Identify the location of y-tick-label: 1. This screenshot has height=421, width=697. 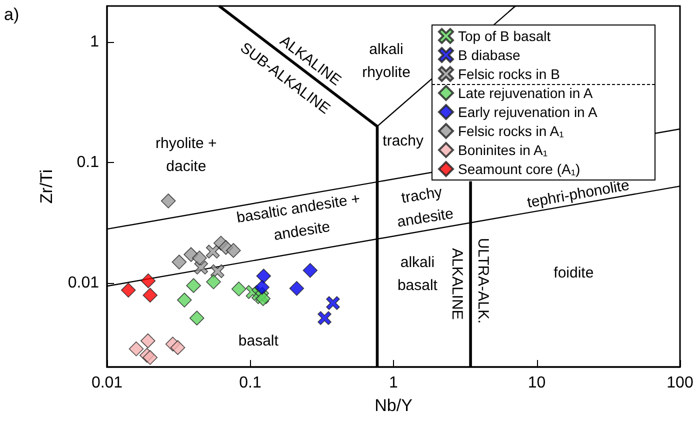
(95, 42).